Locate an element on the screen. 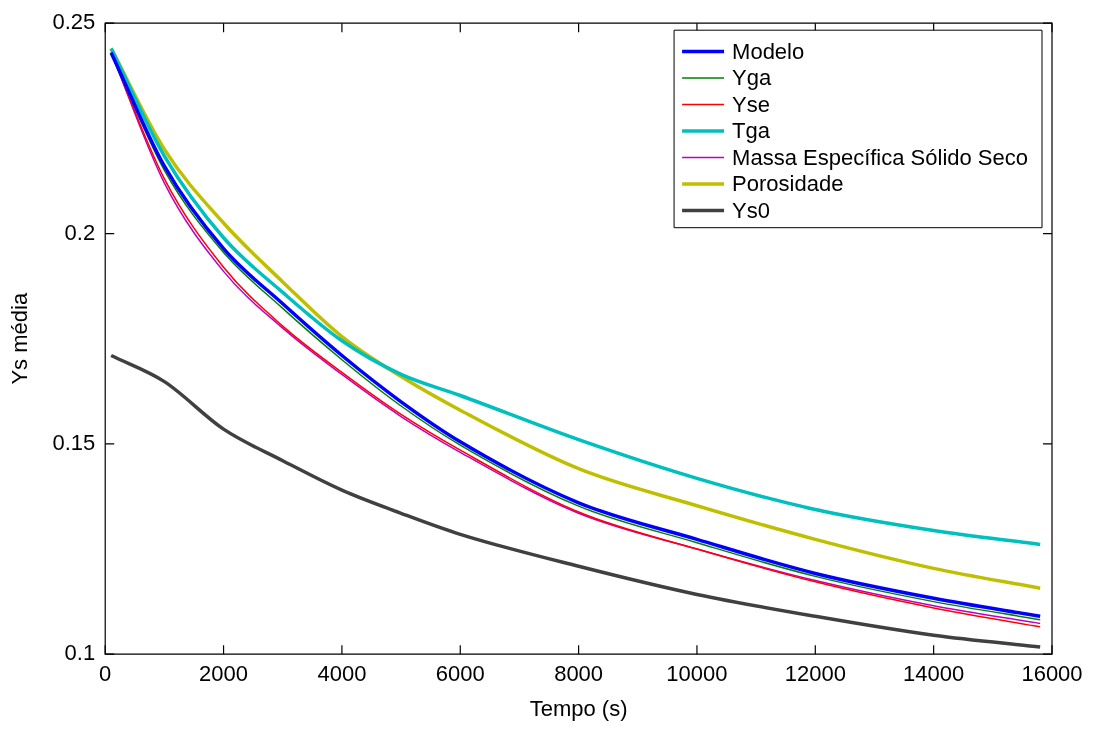 This screenshot has width=1100, height=729. legend-label: Yga is located at coordinates (752, 78).